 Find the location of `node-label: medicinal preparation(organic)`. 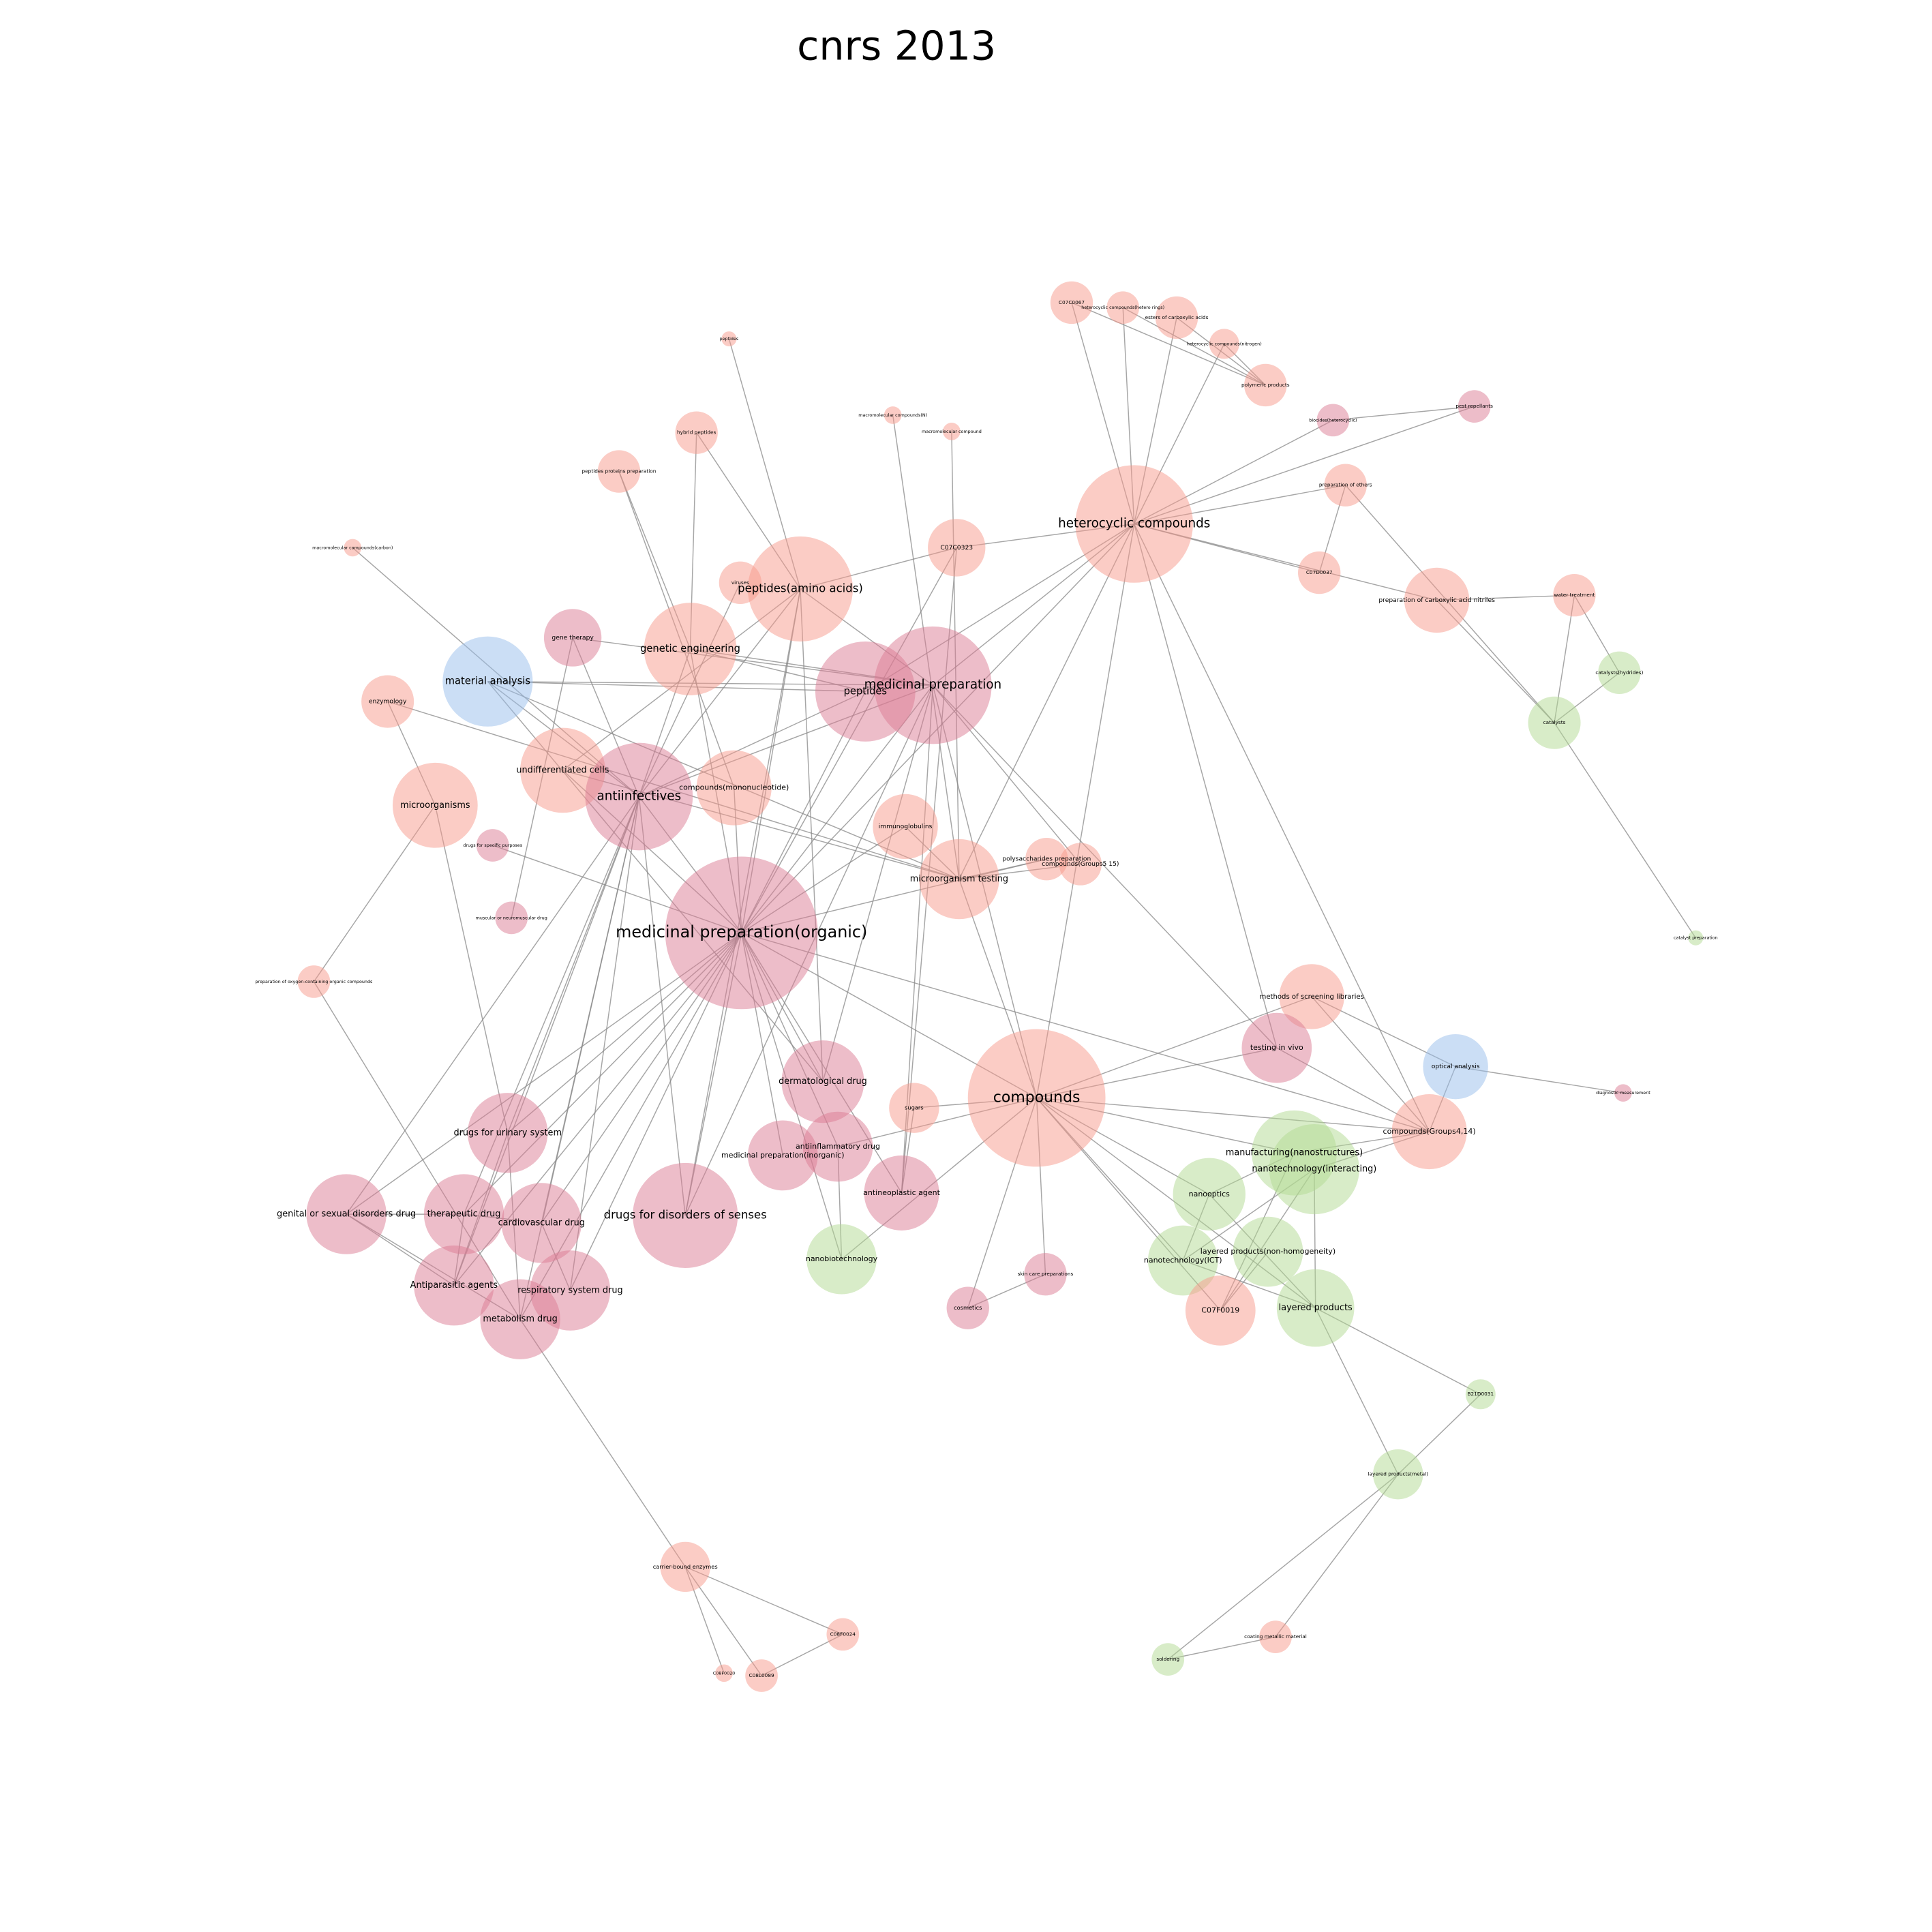

node-label: medicinal preparation(organic) is located at coordinates (741, 931).